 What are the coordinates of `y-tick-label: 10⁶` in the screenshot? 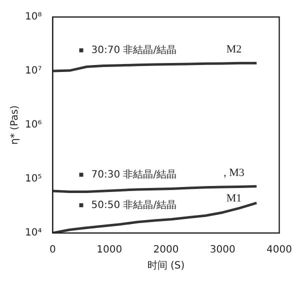 It's located at (33, 125).